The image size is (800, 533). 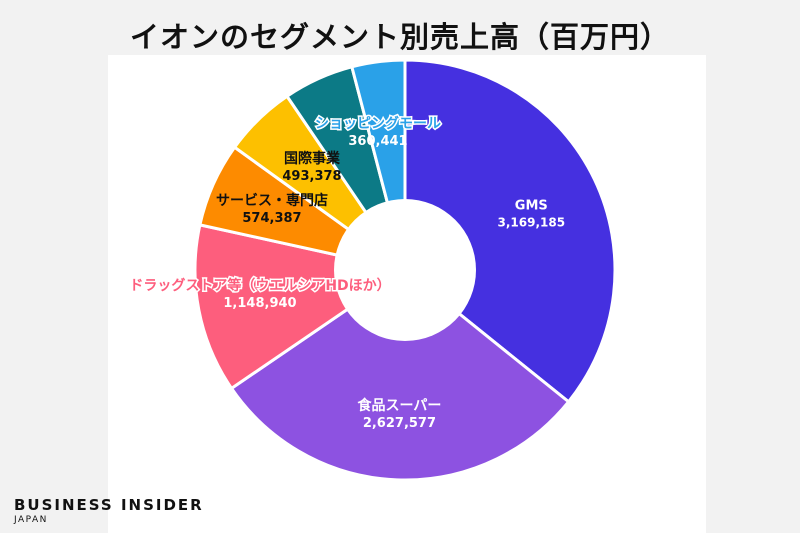 I want to click on slice-label: 食品スーパー, so click(x=399, y=405).